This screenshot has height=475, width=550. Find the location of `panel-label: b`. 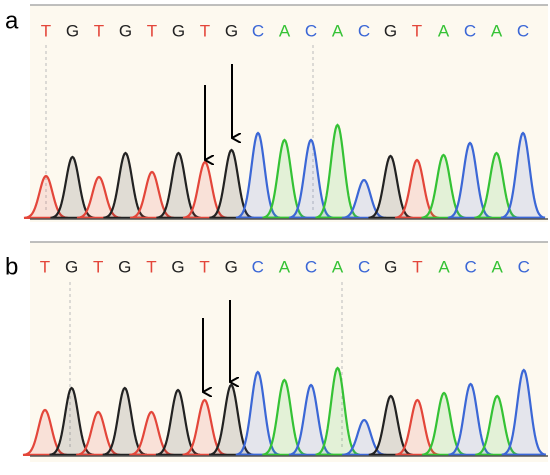

panel-label: b is located at coordinates (11, 266).